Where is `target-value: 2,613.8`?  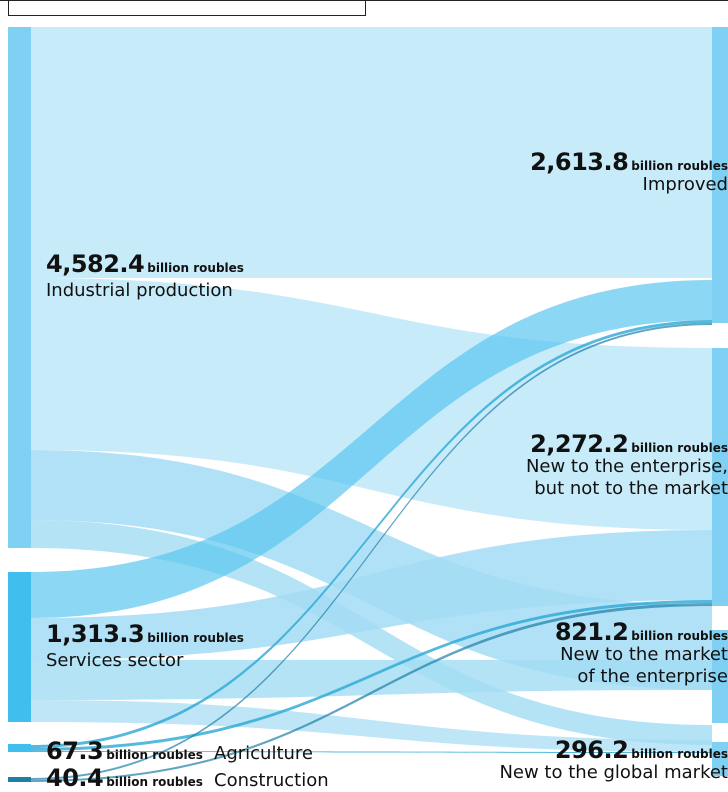
target-value: 2,613.8 is located at coordinates (579, 162).